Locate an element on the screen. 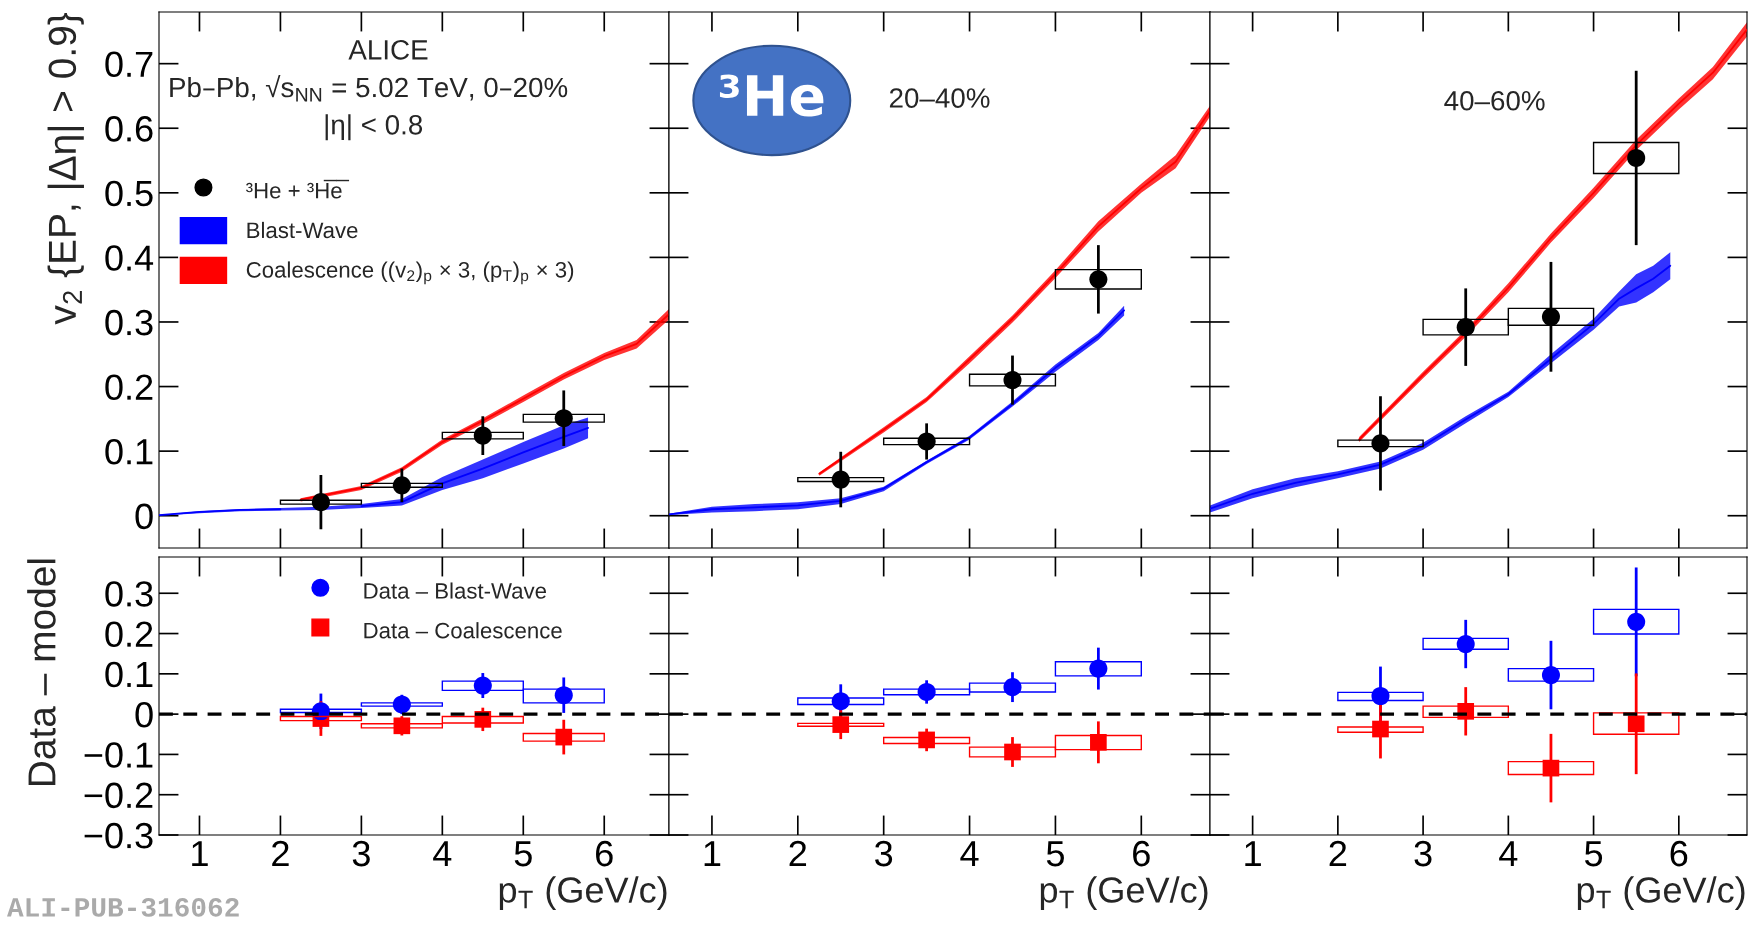  annotation: |η| < 0.8 is located at coordinates (374, 127).